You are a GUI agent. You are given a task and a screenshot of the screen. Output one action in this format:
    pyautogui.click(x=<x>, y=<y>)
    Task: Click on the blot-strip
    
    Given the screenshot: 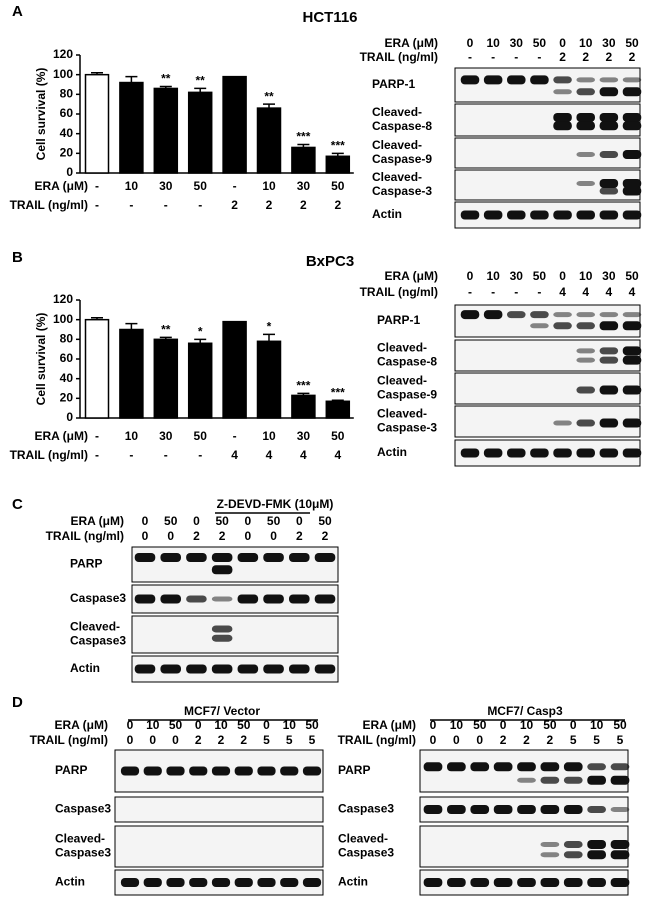 What is the action you would take?
    pyautogui.click(x=547, y=85)
    